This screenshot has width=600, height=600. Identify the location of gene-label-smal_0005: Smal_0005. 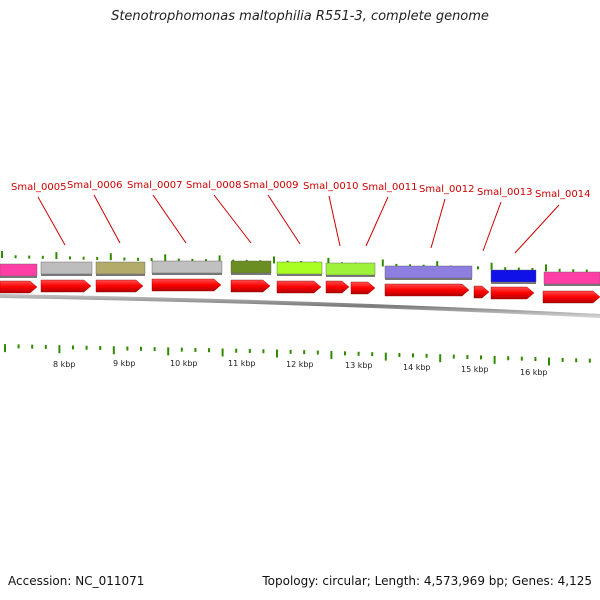
(38, 187).